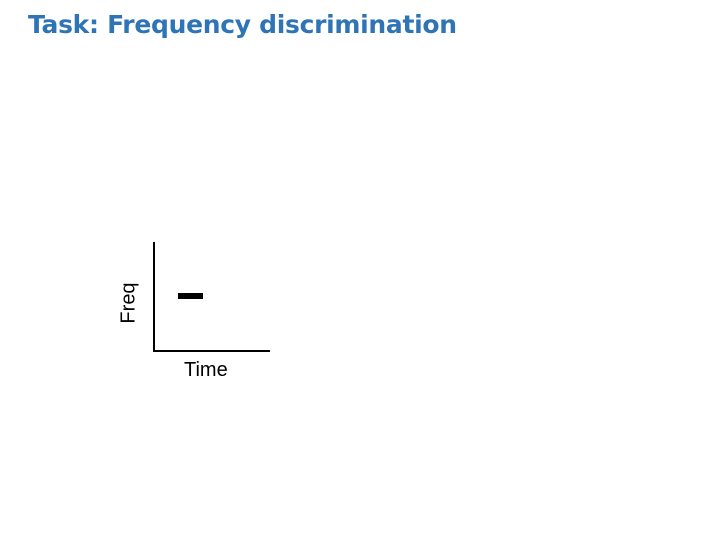  I want to click on y-axis-label: Freq, so click(128, 303).